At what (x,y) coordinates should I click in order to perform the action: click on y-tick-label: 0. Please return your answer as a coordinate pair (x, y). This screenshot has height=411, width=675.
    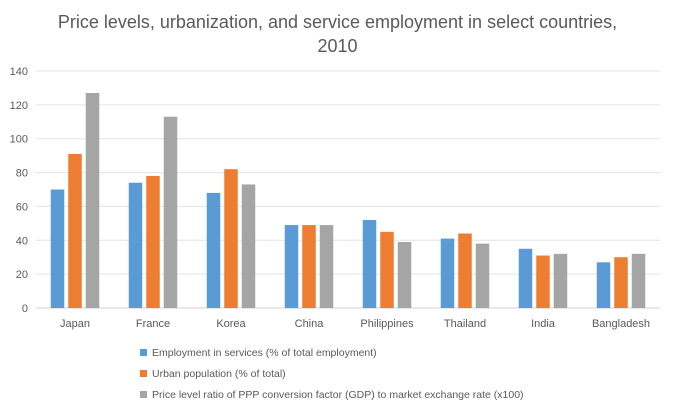
    Looking at the image, I should click on (25, 309).